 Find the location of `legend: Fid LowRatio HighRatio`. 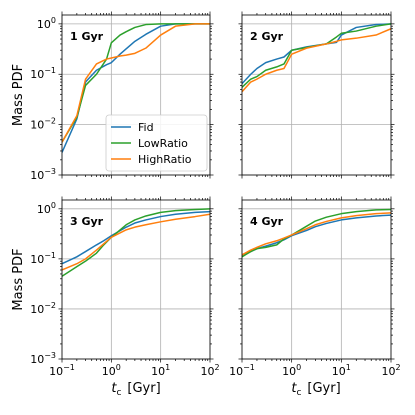

legend: Fid LowRatio HighRatio is located at coordinates (156, 143).